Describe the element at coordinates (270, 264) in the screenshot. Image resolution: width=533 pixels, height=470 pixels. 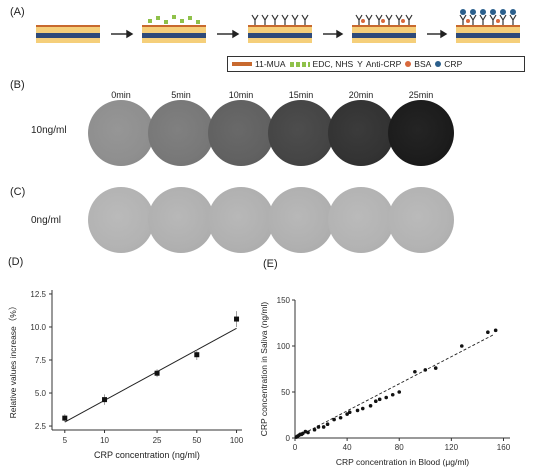
I see `panel-label-e: (E)` at that location.